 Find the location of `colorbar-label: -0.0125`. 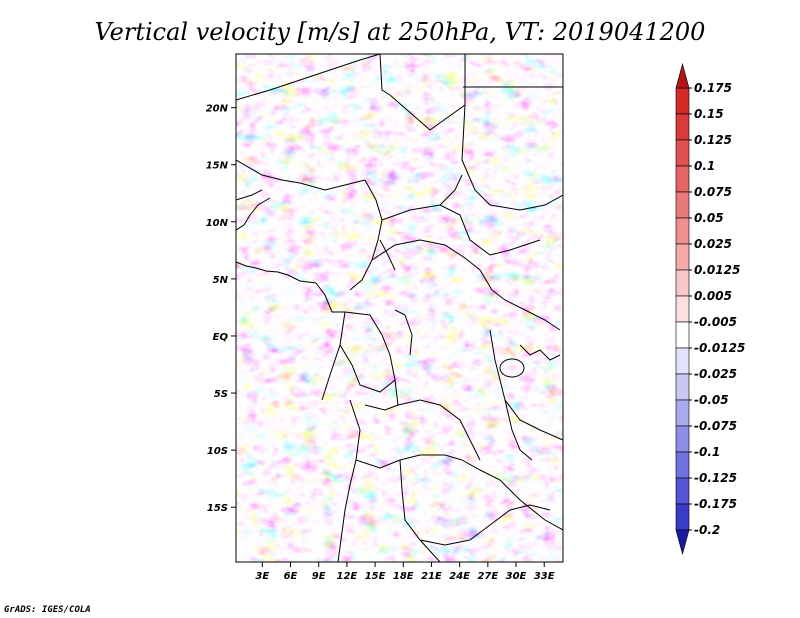

colorbar-label: -0.0125 is located at coordinates (719, 348).